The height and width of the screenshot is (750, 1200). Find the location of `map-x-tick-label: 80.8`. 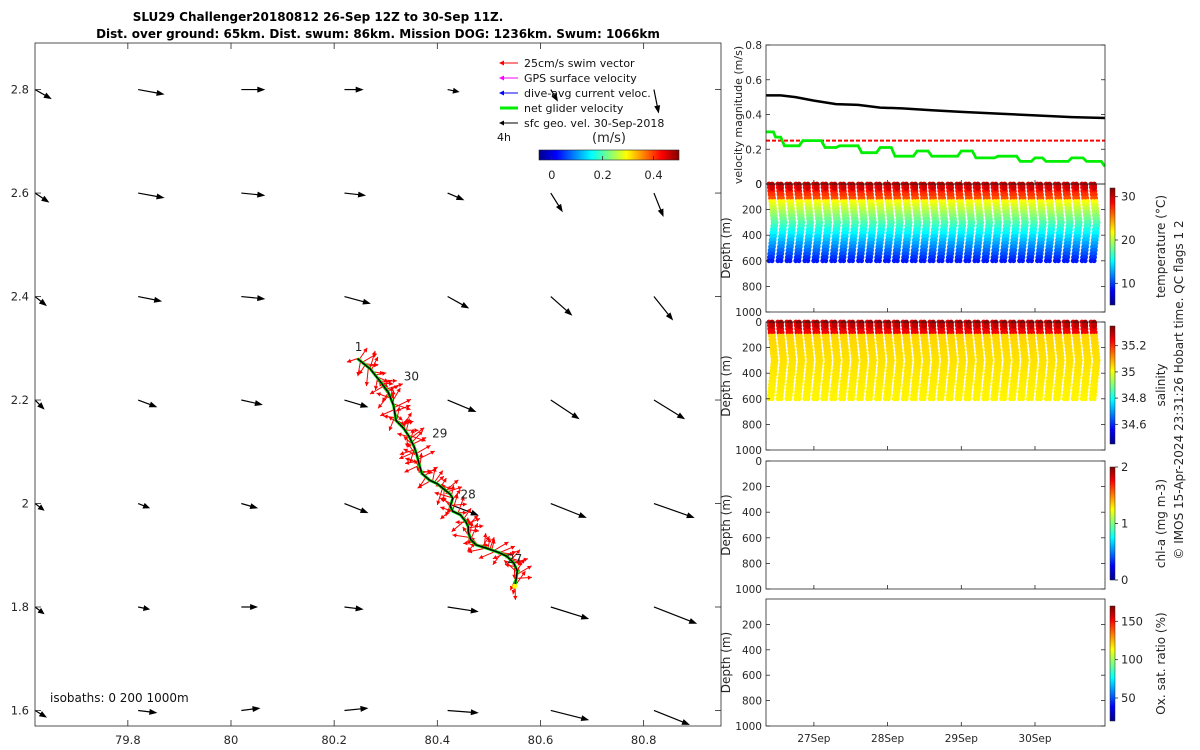

map-x-tick-label: 80.8 is located at coordinates (644, 740).